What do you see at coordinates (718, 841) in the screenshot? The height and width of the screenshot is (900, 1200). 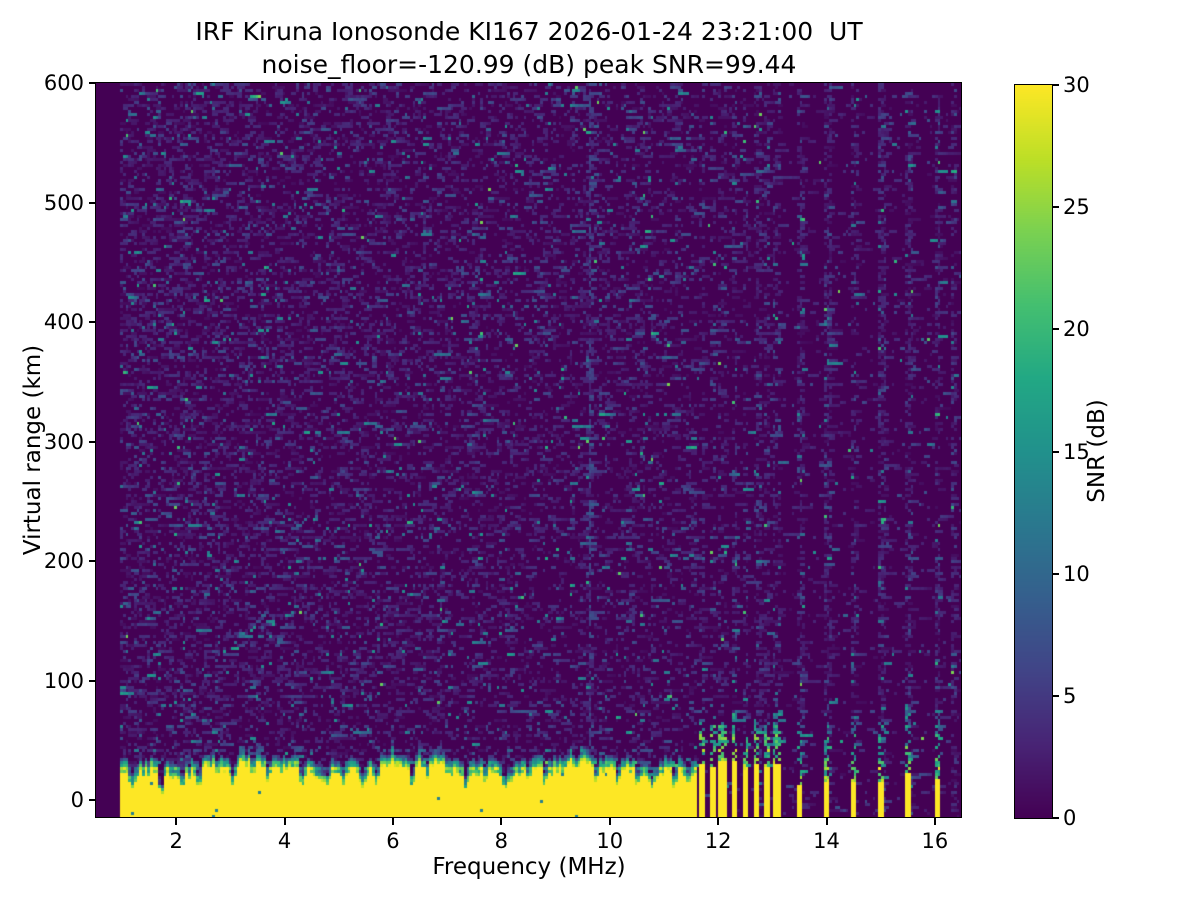 I see `x-tick-label: 12` at bounding box center [718, 841].